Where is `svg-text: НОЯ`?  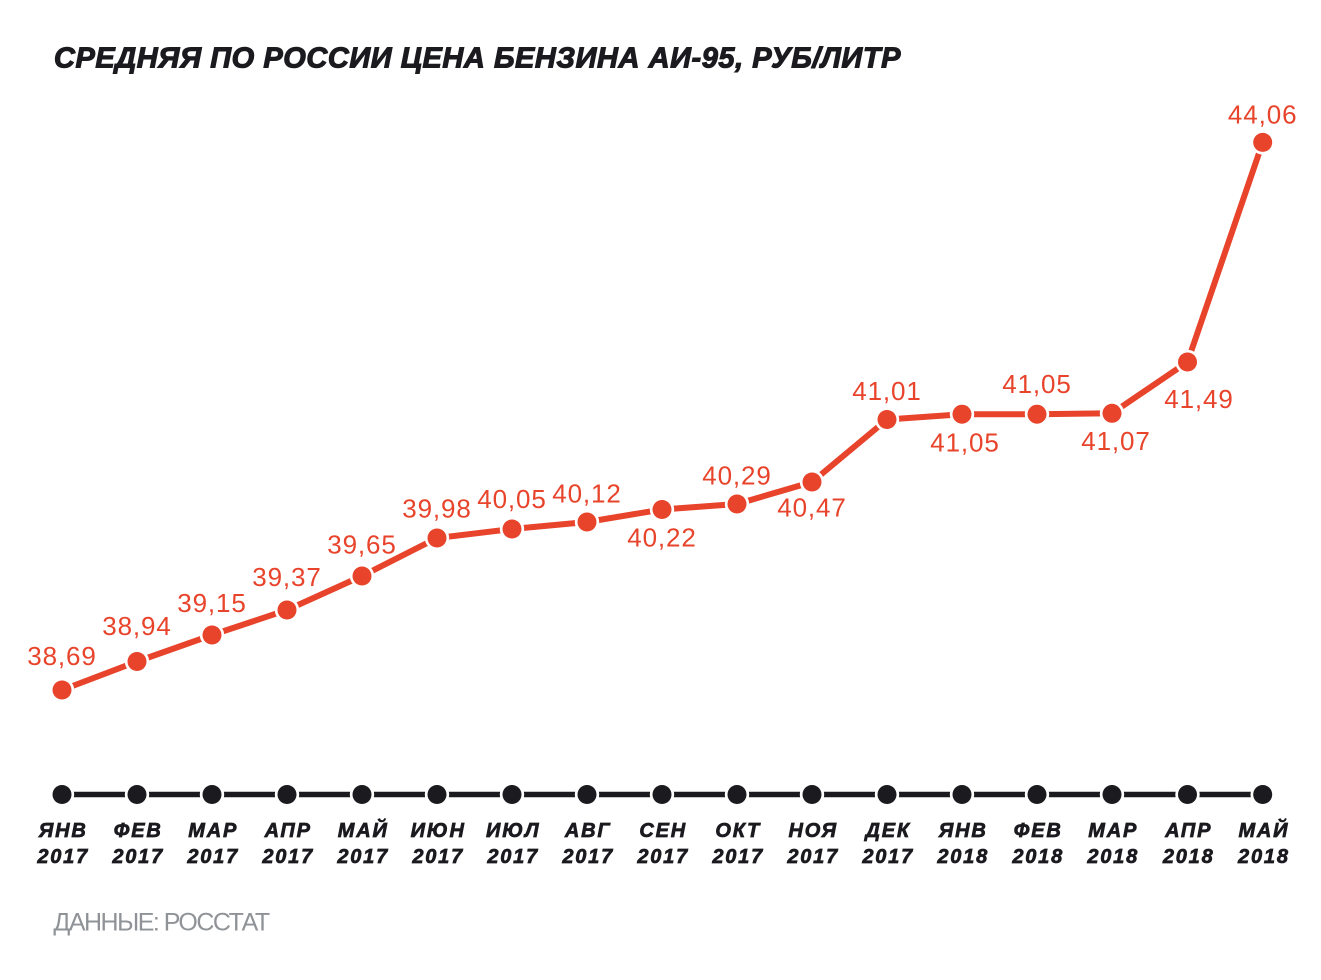
svg-text: НОЯ is located at coordinates (812, 831).